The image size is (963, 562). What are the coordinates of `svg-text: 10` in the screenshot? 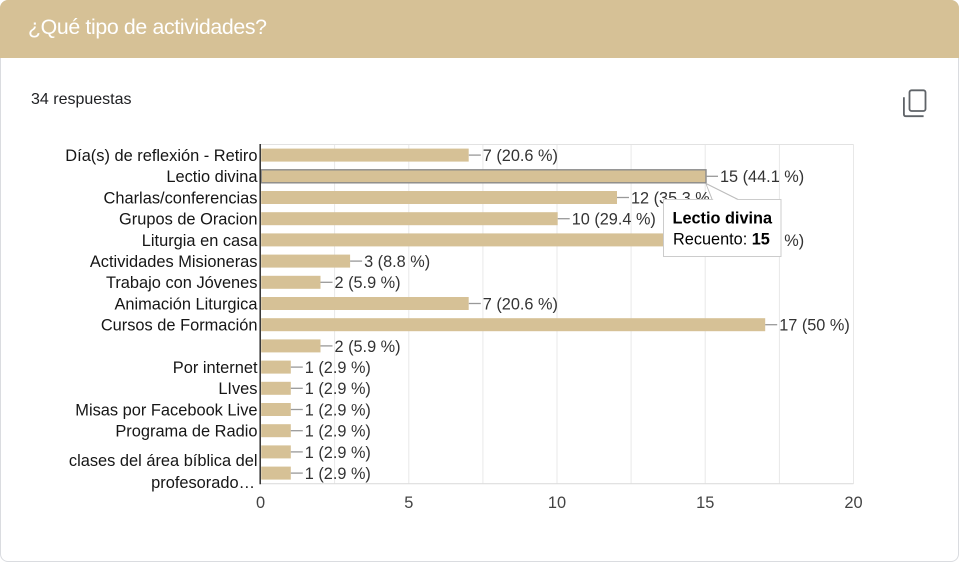 It's located at (557, 503).